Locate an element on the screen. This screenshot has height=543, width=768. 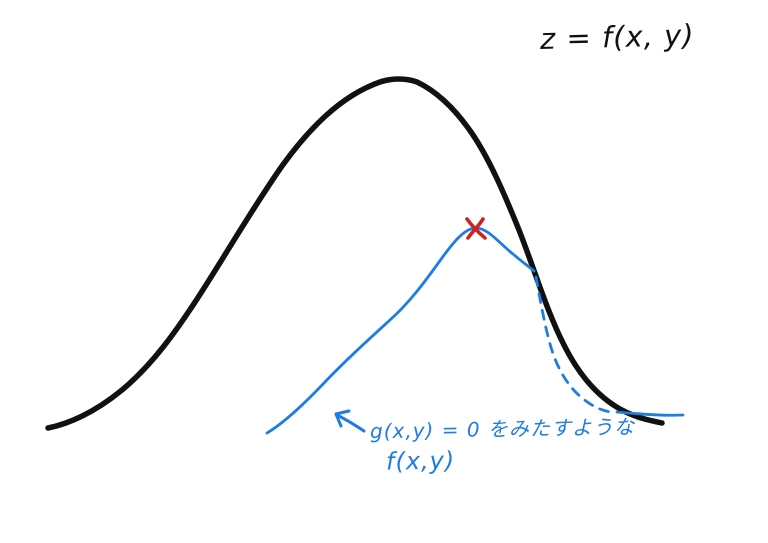
constraint-curve is located at coordinates (400, 330).